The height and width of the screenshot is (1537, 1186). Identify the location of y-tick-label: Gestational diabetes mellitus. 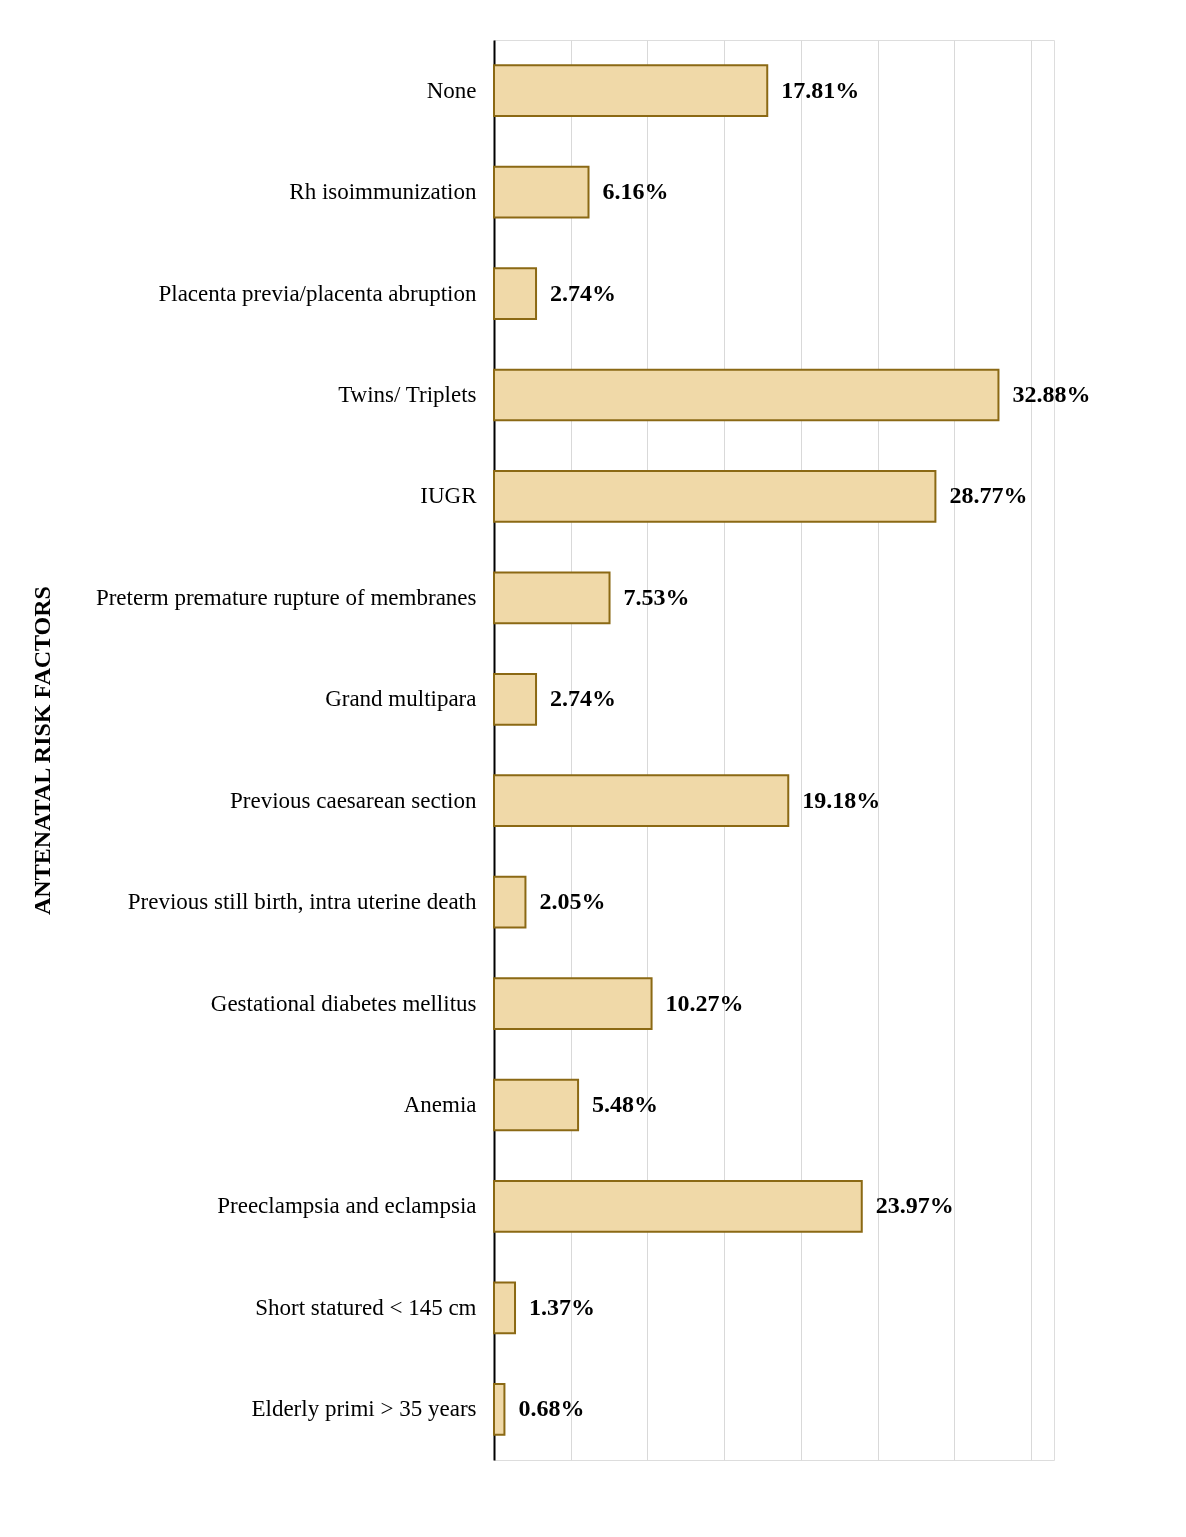
(343, 1003).